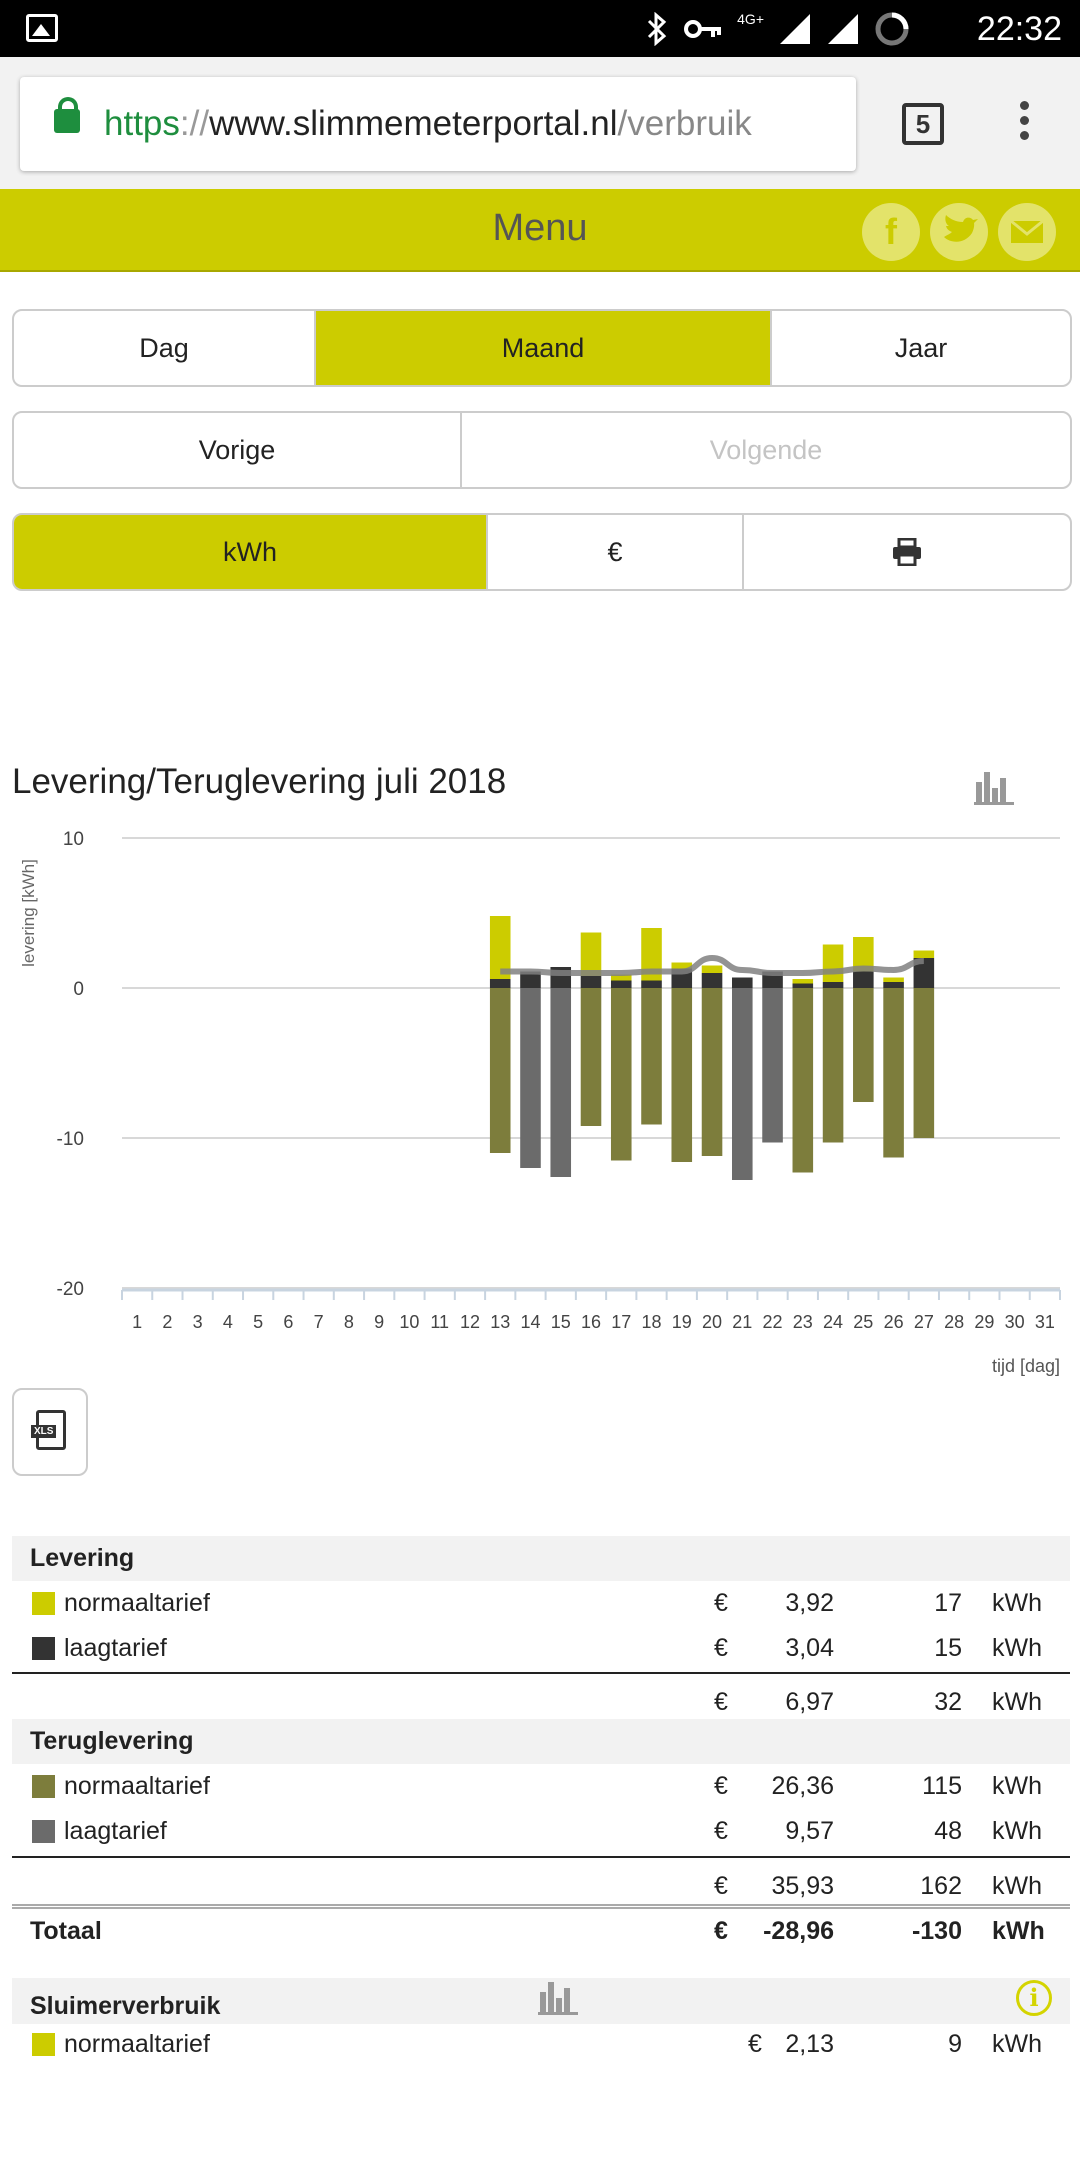  I want to click on bar-teruglevering-laagtarief, so click(772, 1065).